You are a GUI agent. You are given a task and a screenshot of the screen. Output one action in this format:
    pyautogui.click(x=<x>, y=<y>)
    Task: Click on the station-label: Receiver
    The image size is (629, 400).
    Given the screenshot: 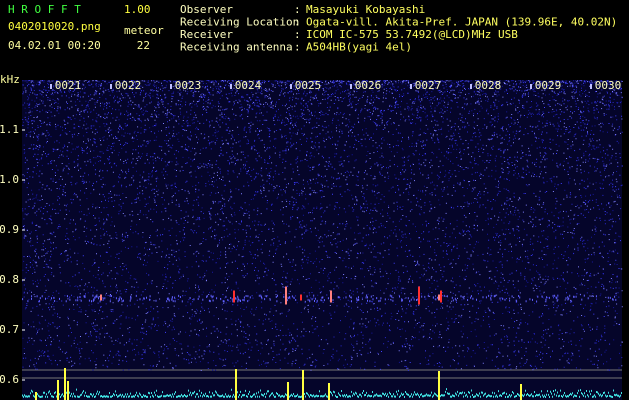 What is the action you would take?
    pyautogui.click(x=206, y=34)
    